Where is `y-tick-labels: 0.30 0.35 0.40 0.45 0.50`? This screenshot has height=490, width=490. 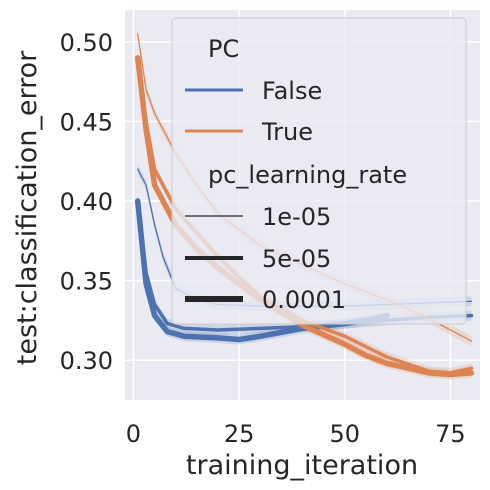 y-tick-labels: 0.30 0.35 0.40 0.45 0.50 is located at coordinates (86, 202).